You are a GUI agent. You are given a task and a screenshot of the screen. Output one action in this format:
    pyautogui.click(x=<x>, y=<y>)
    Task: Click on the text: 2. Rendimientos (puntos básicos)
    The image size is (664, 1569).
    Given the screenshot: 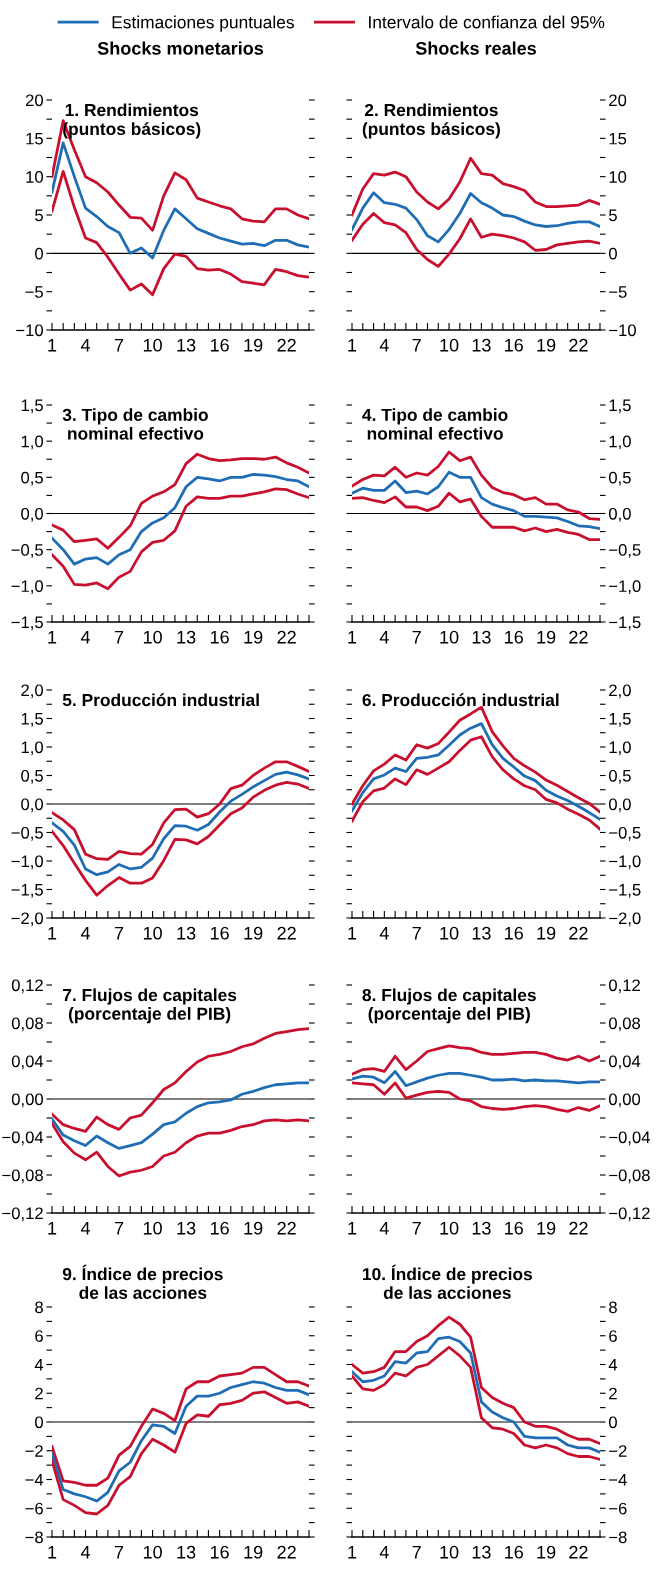 What is the action you would take?
    pyautogui.click(x=431, y=121)
    